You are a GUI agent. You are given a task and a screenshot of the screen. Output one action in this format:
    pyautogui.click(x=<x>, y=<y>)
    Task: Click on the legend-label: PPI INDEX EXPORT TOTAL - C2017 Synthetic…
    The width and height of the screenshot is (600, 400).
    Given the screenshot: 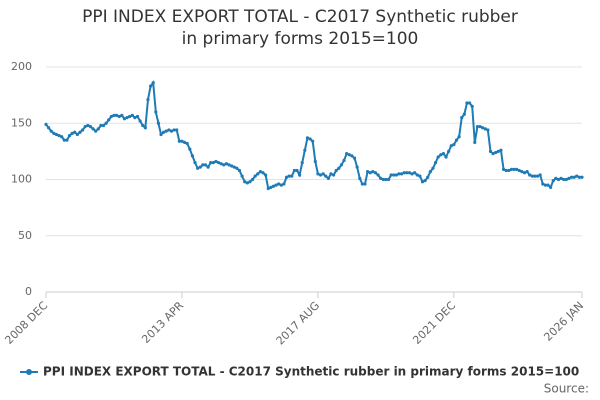 What is the action you would take?
    pyautogui.click(x=311, y=372)
    